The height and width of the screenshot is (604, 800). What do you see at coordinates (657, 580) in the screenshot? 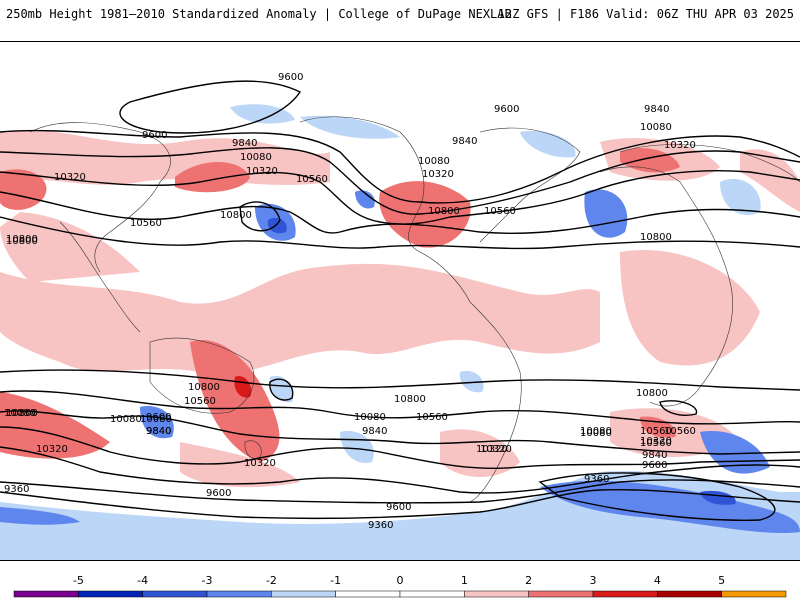
I see `colorbar-tick-label: 4` at bounding box center [657, 580].